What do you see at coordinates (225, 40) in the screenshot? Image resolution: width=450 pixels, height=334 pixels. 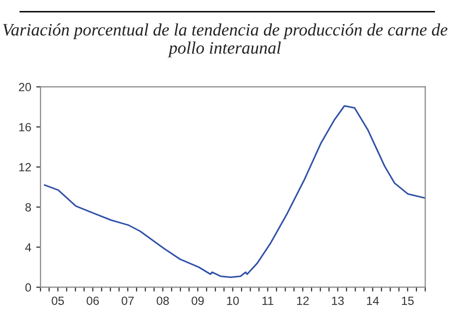 I see `chart-title: Variación porcentual de la tendencia de producción de carne de pollo interaunal` at bounding box center [225, 40].